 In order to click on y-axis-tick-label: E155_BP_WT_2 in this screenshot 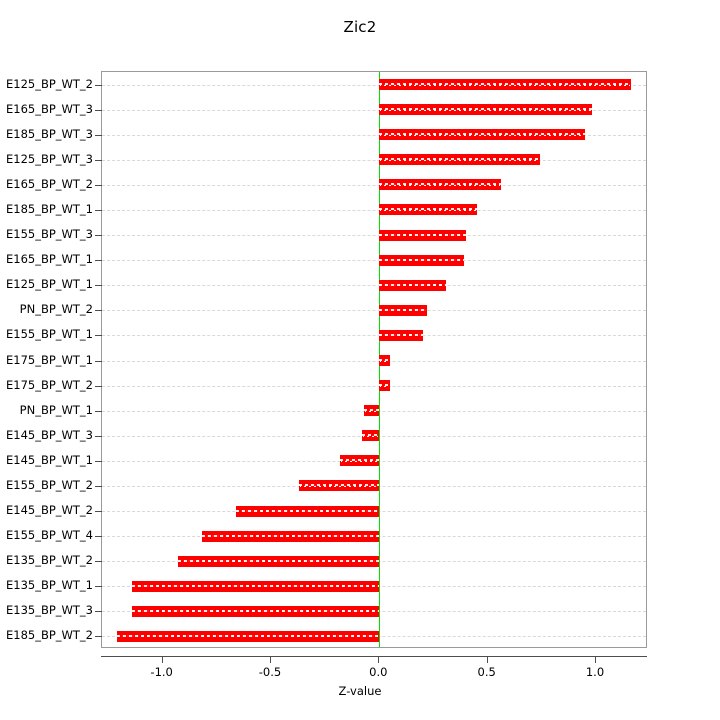, I will do `click(49, 484)`.